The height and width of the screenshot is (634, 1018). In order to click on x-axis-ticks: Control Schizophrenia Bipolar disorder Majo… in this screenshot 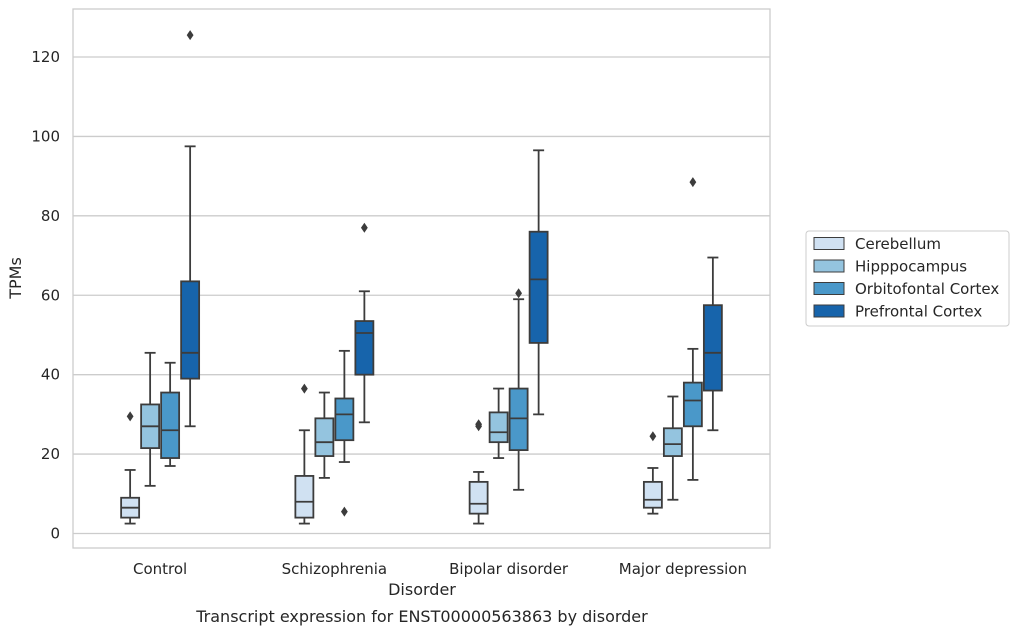, I will do `click(440, 569)`.